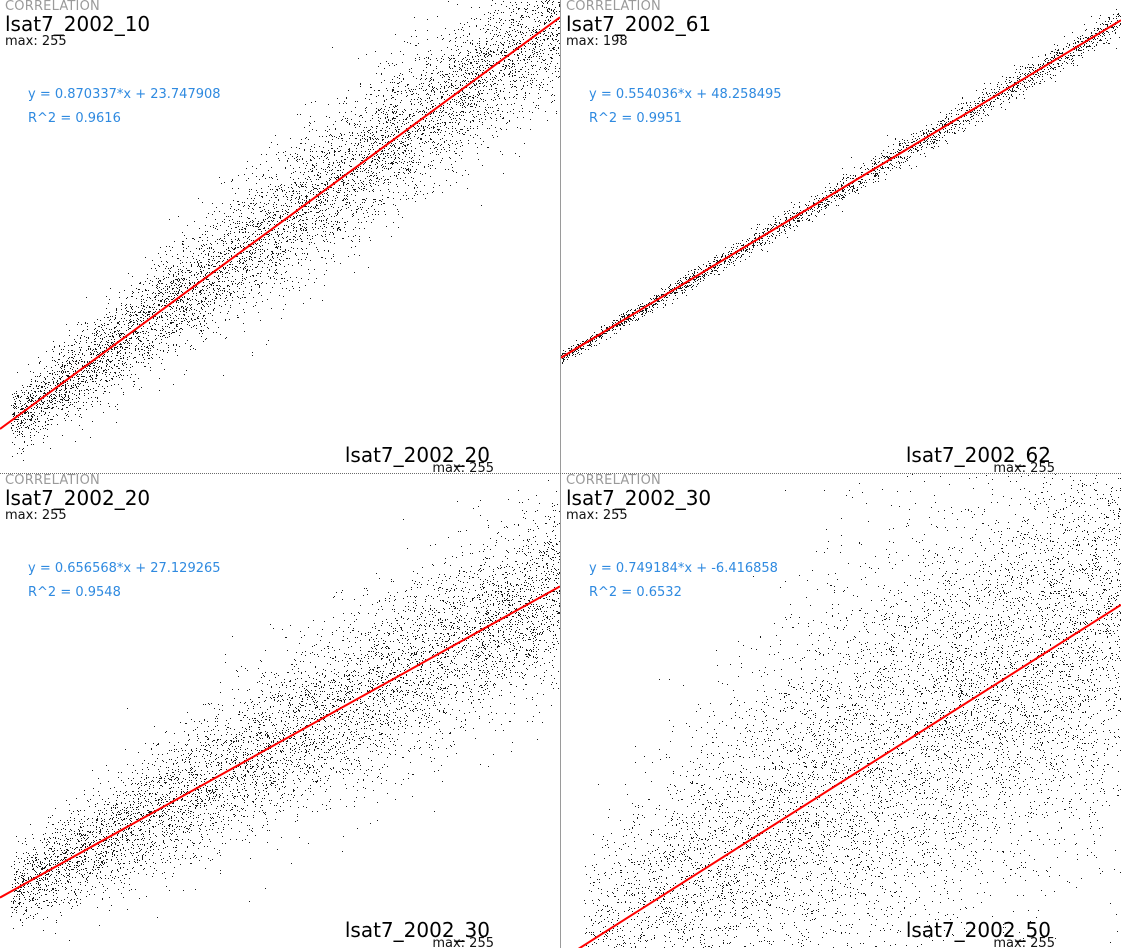 The image size is (1121, 948). Describe the element at coordinates (613, 481) in the screenshot. I see `panel-tag-4: CORRELATION` at that location.